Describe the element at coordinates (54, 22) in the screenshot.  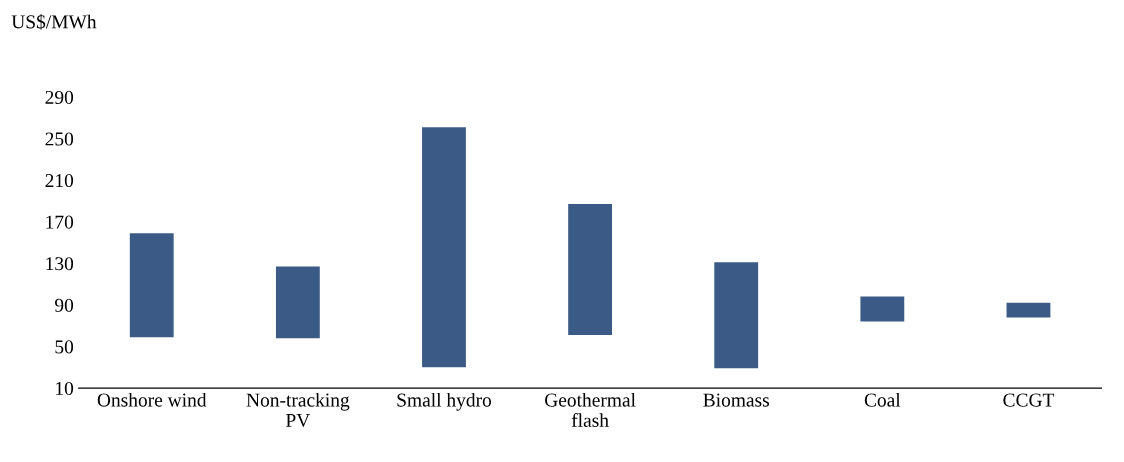
I see `y-axis-title: US$/MWh` at that location.